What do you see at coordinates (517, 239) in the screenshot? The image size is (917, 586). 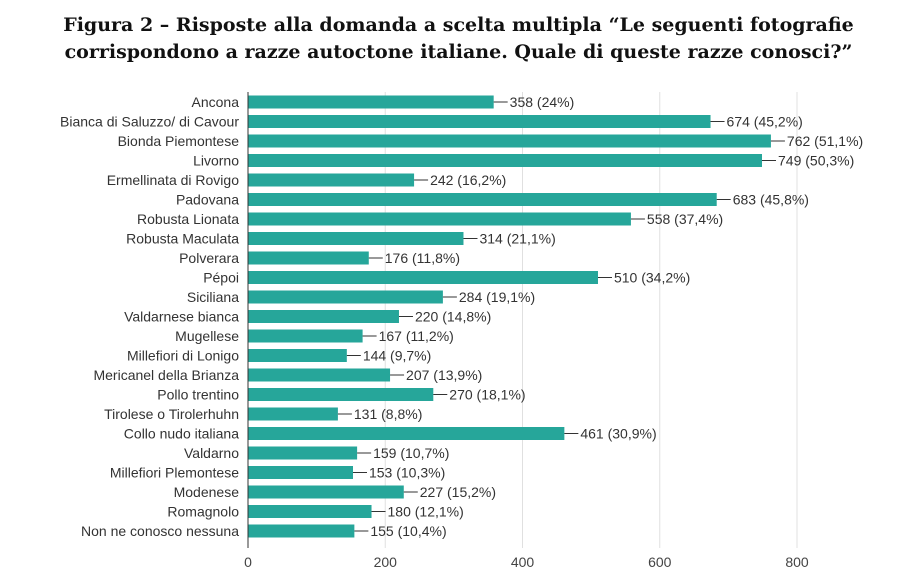 I see `value-label: 314 (21,1%)` at bounding box center [517, 239].